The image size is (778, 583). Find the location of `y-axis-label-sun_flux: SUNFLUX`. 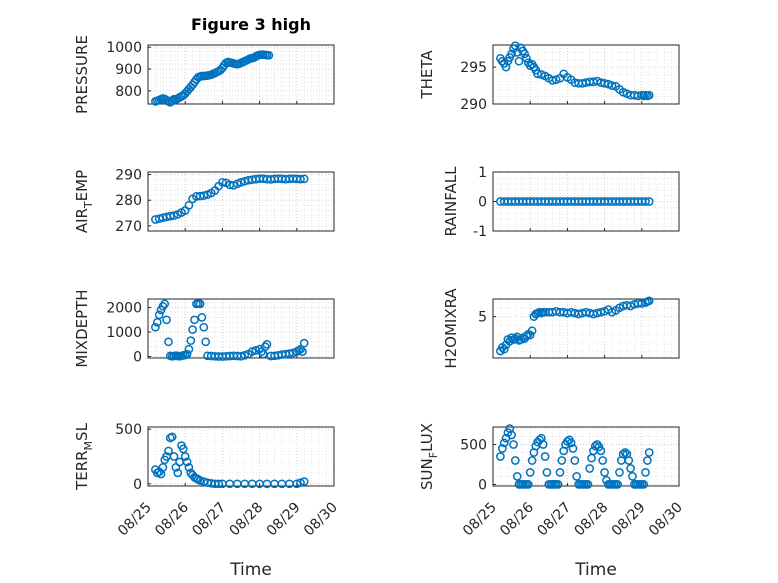

y-axis-label-sun_flux: SUNFLUX is located at coordinates (429, 456).